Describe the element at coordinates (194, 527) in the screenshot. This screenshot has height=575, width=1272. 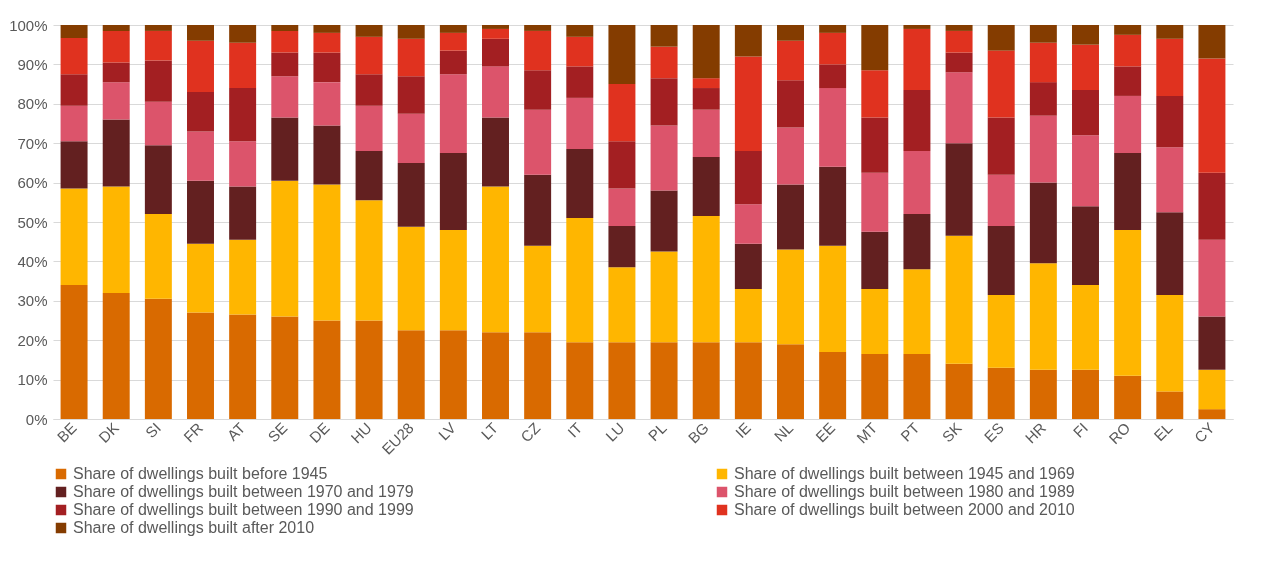
I see `legend-label: Share of dwellings built after 2010` at that location.